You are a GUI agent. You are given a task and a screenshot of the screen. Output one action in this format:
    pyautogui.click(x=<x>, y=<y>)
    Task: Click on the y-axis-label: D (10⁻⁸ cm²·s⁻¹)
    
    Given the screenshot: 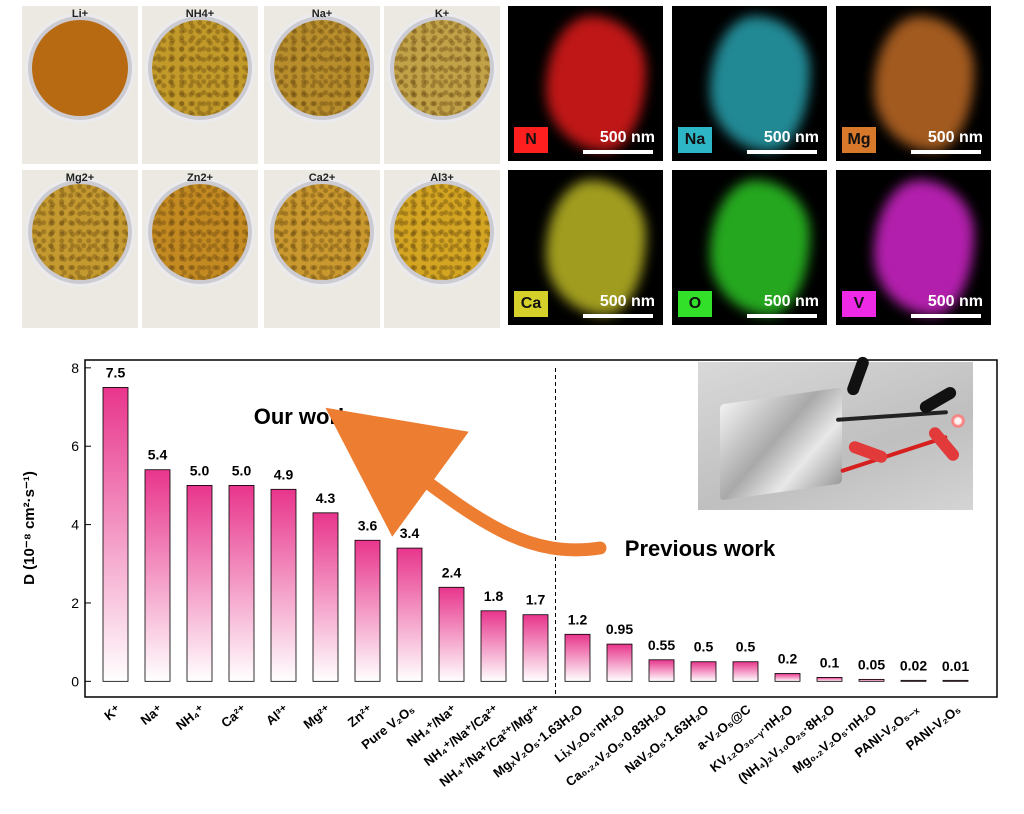 What is the action you would take?
    pyautogui.click(x=29, y=528)
    